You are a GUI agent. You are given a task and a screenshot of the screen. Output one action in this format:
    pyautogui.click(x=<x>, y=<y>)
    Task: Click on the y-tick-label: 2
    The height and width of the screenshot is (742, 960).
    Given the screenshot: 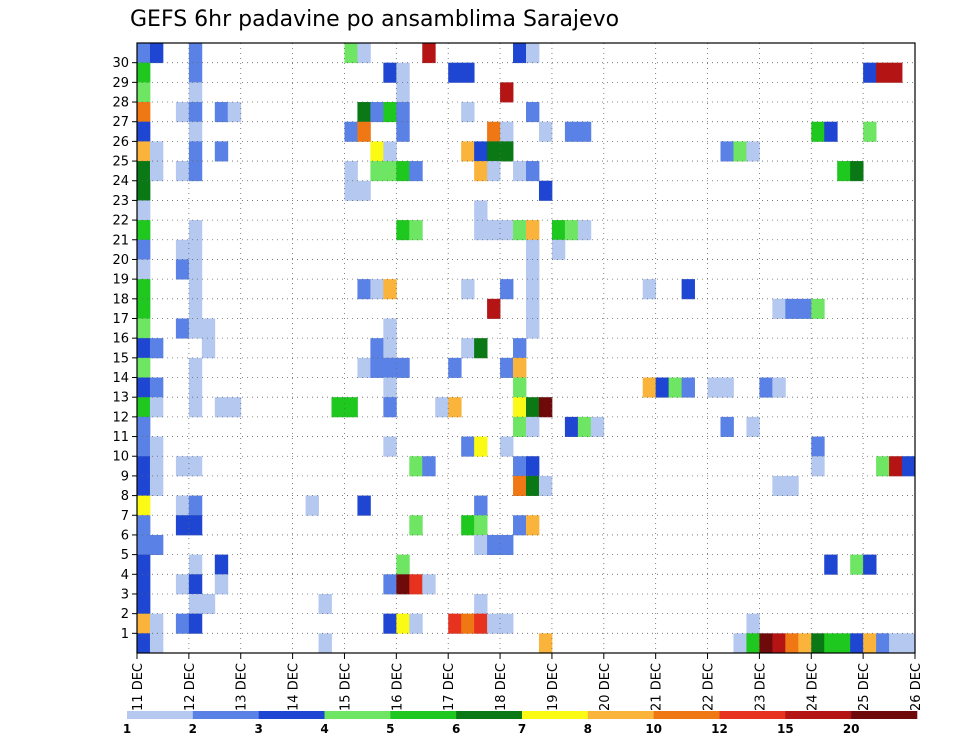 What is the action you would take?
    pyautogui.click(x=125, y=614)
    